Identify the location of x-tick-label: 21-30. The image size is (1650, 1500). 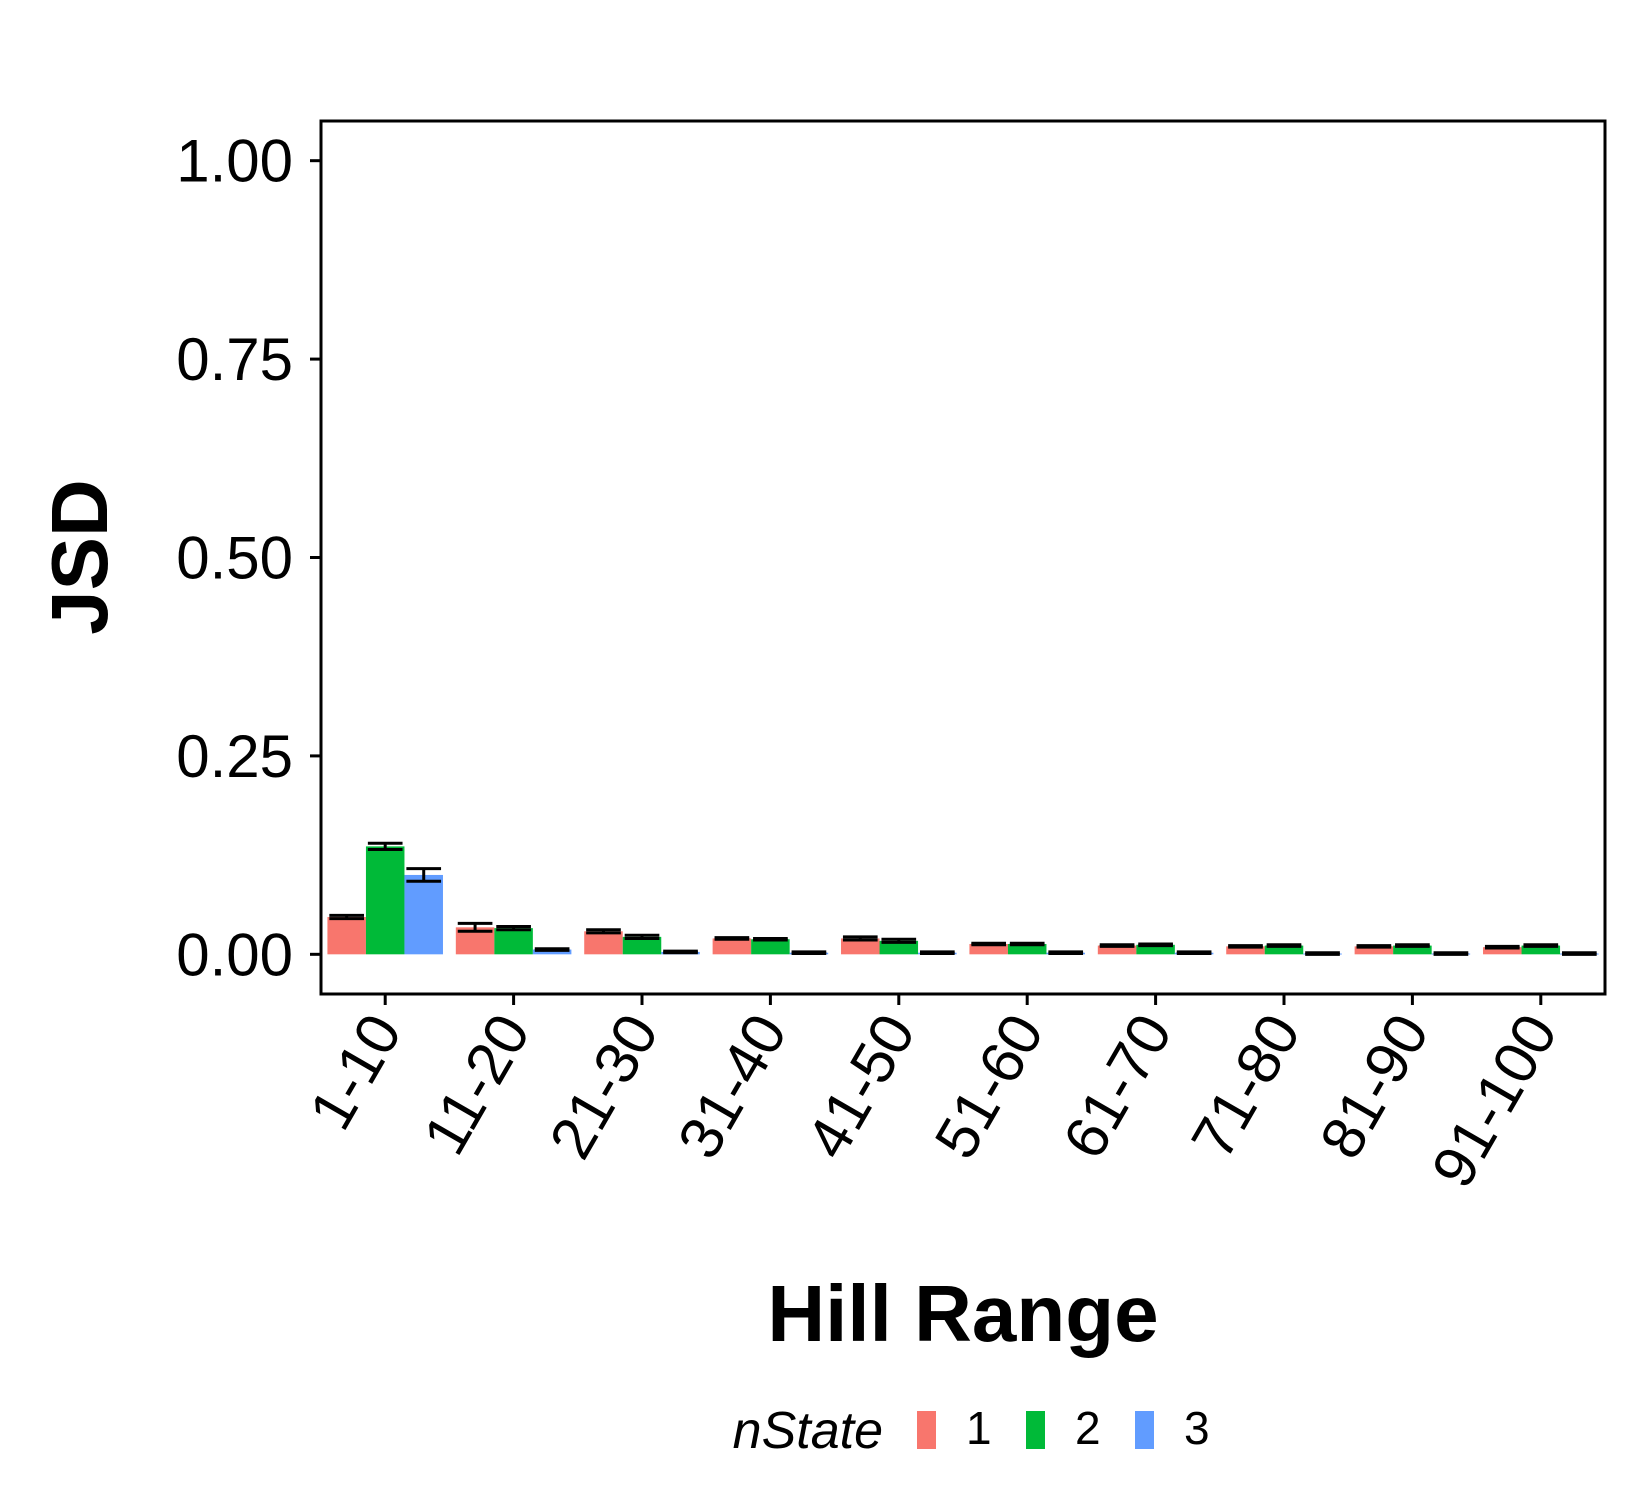
(604, 1086).